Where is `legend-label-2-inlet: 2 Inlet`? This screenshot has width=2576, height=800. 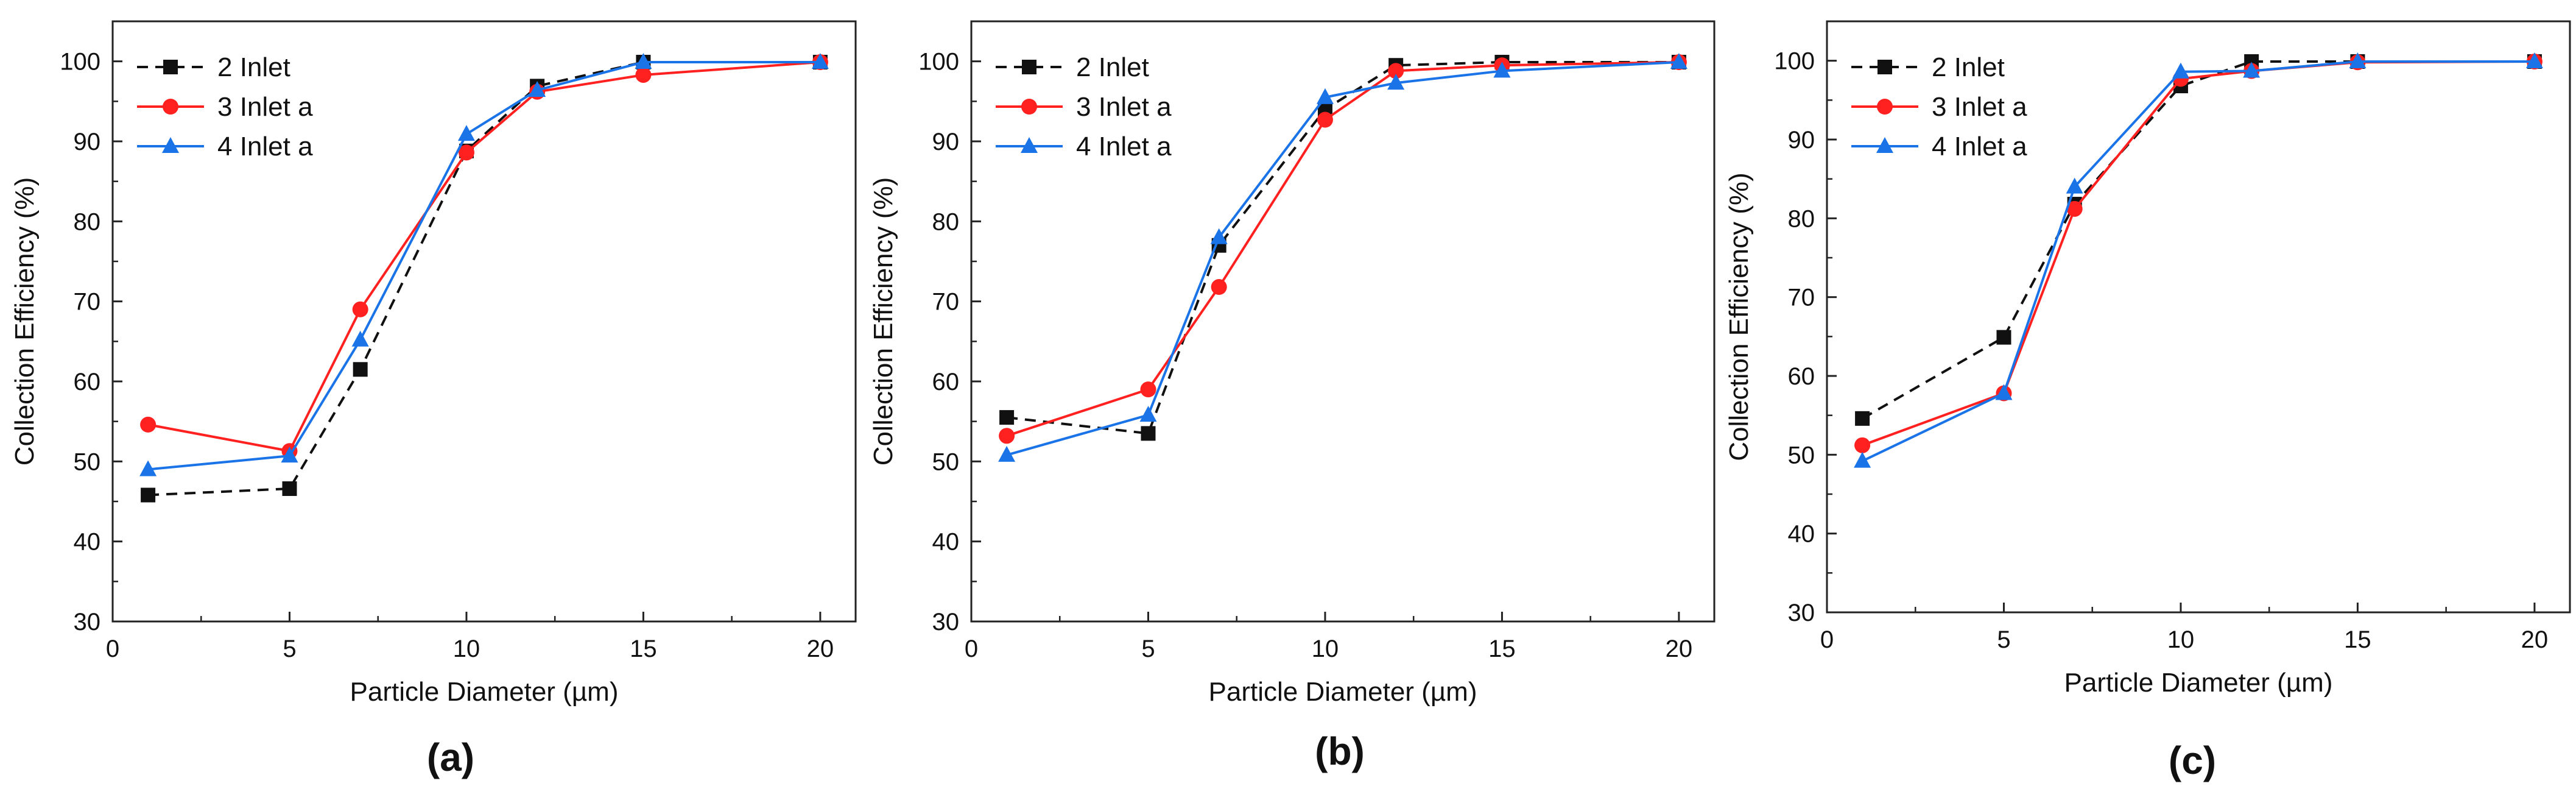
legend-label-2-inlet: 2 Inlet is located at coordinates (1968, 67).